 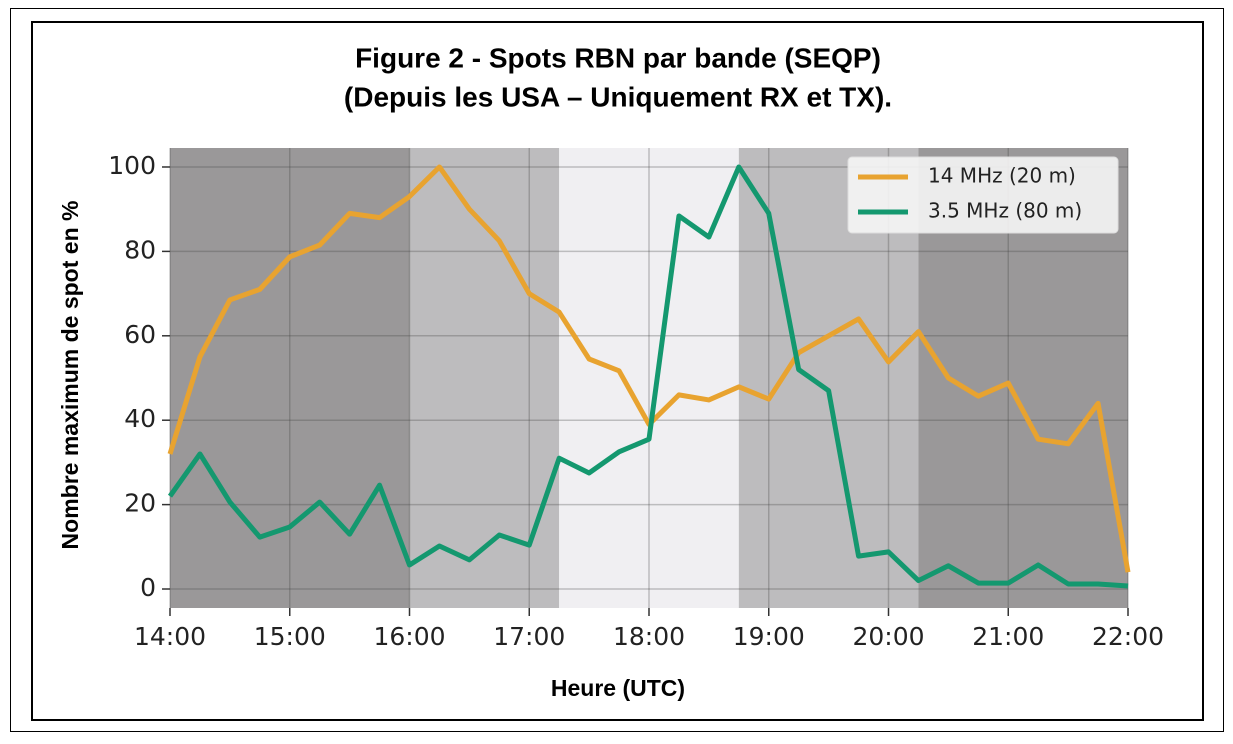 I want to click on y-tick-label: 40, so click(x=140, y=418).